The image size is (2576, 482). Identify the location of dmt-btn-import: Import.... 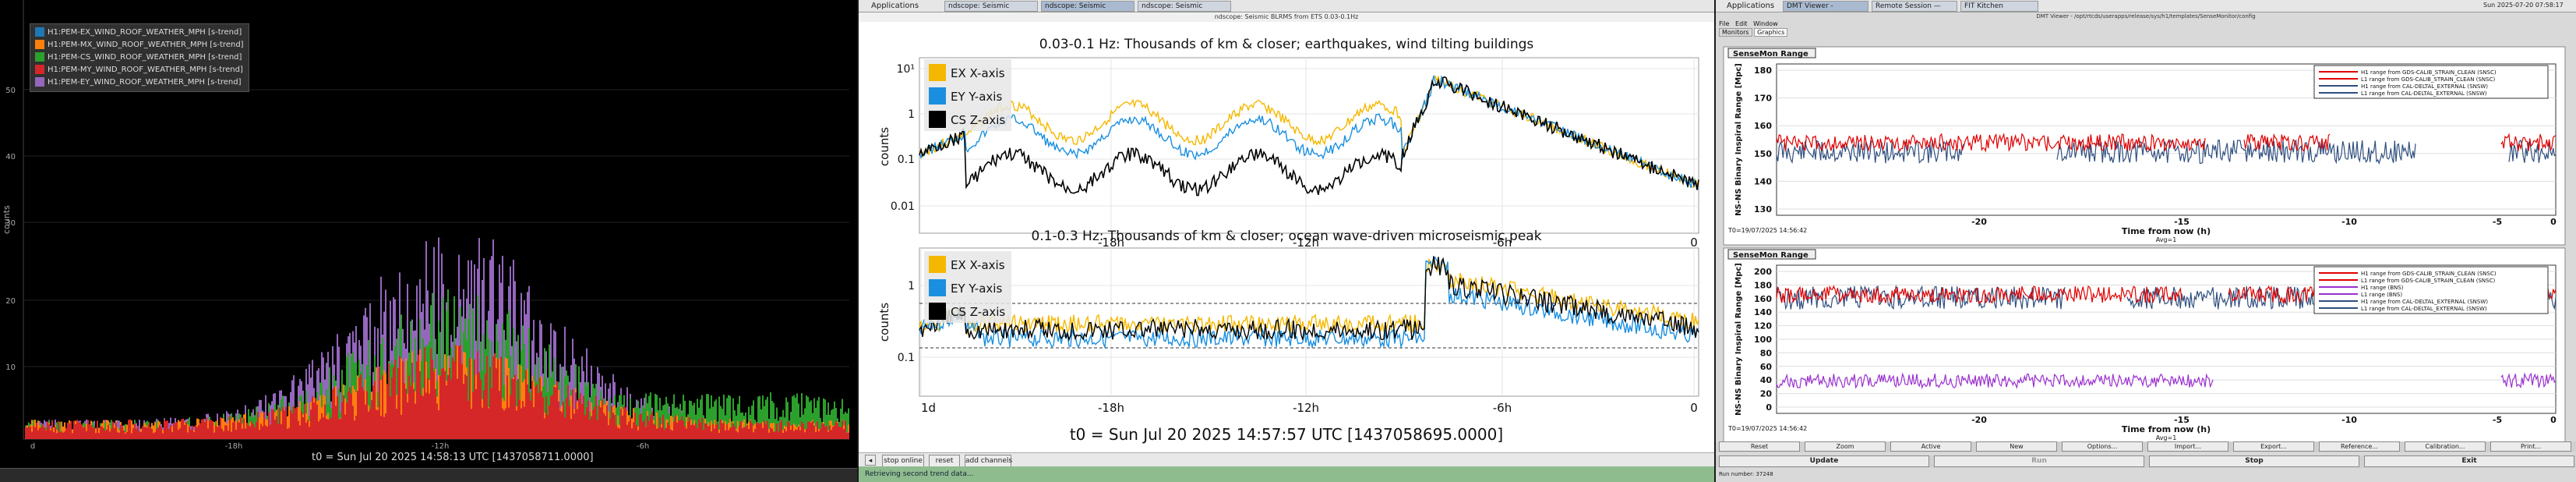
(2187, 447).